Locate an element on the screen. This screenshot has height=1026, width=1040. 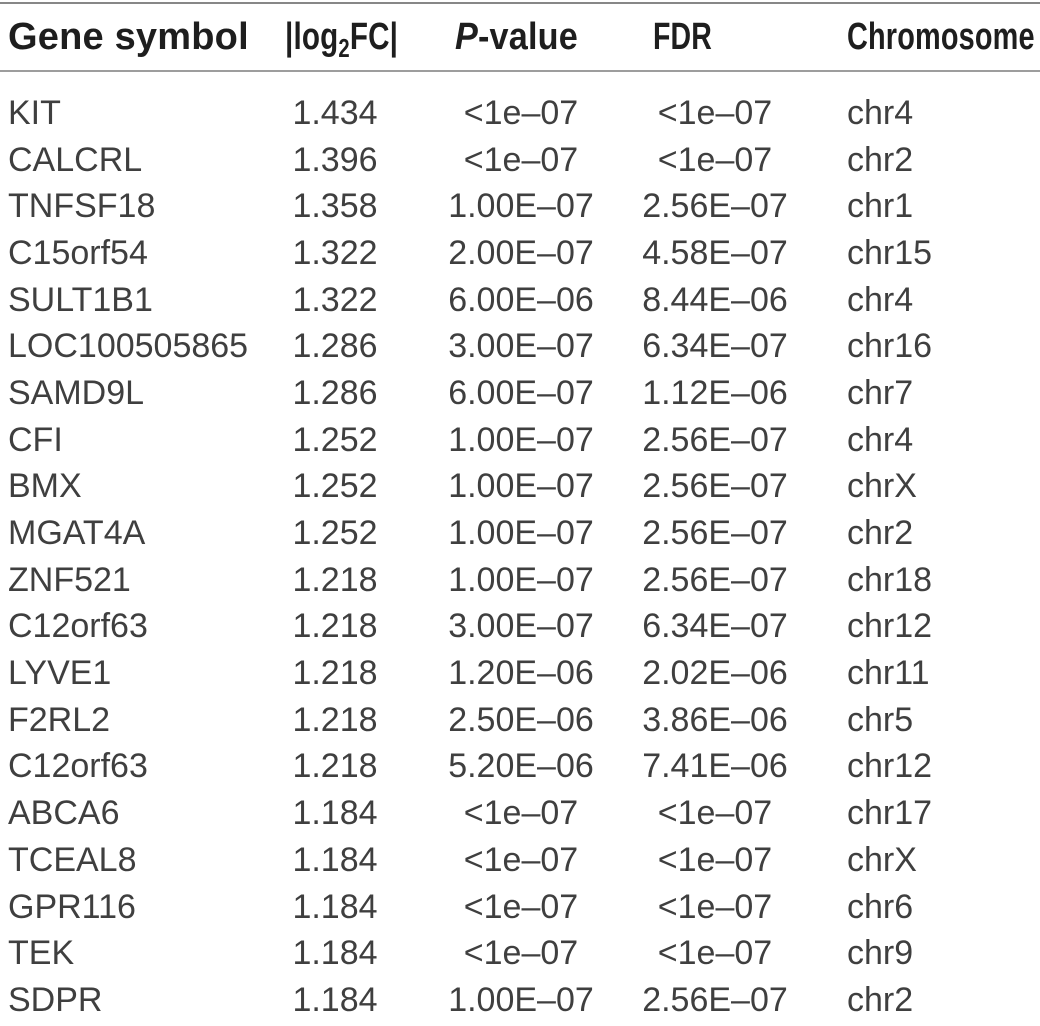
cell-gene-symbol: LYVE1 is located at coordinates (60, 673).